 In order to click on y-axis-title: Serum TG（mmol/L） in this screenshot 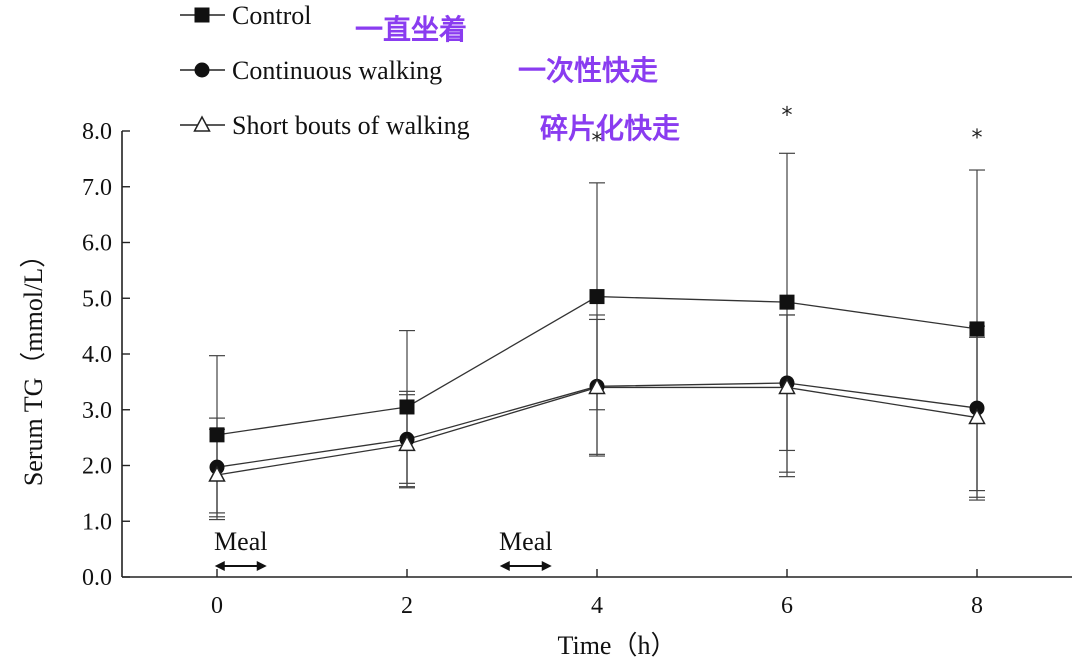, I will do `click(33, 364)`.